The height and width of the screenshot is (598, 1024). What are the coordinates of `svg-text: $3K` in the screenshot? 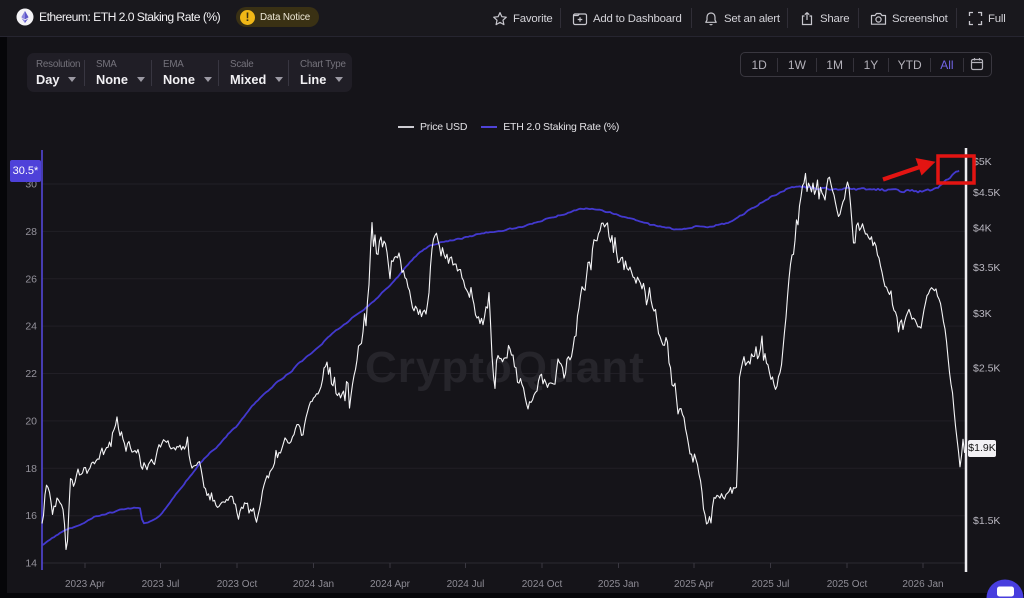 It's located at (982, 314).